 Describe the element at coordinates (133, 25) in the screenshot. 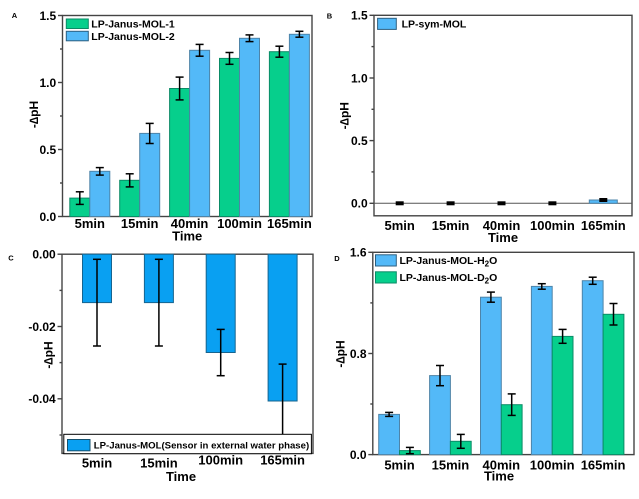

I see `svg-text: LP-Janus-MOL-1` at that location.